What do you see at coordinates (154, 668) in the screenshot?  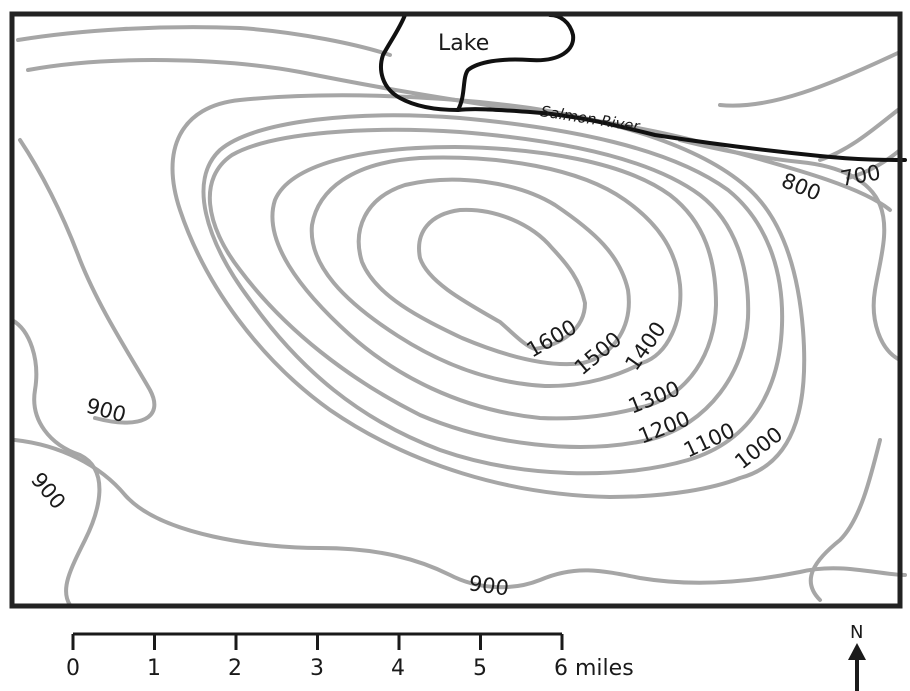 I see `scale-label-1: 1` at bounding box center [154, 668].